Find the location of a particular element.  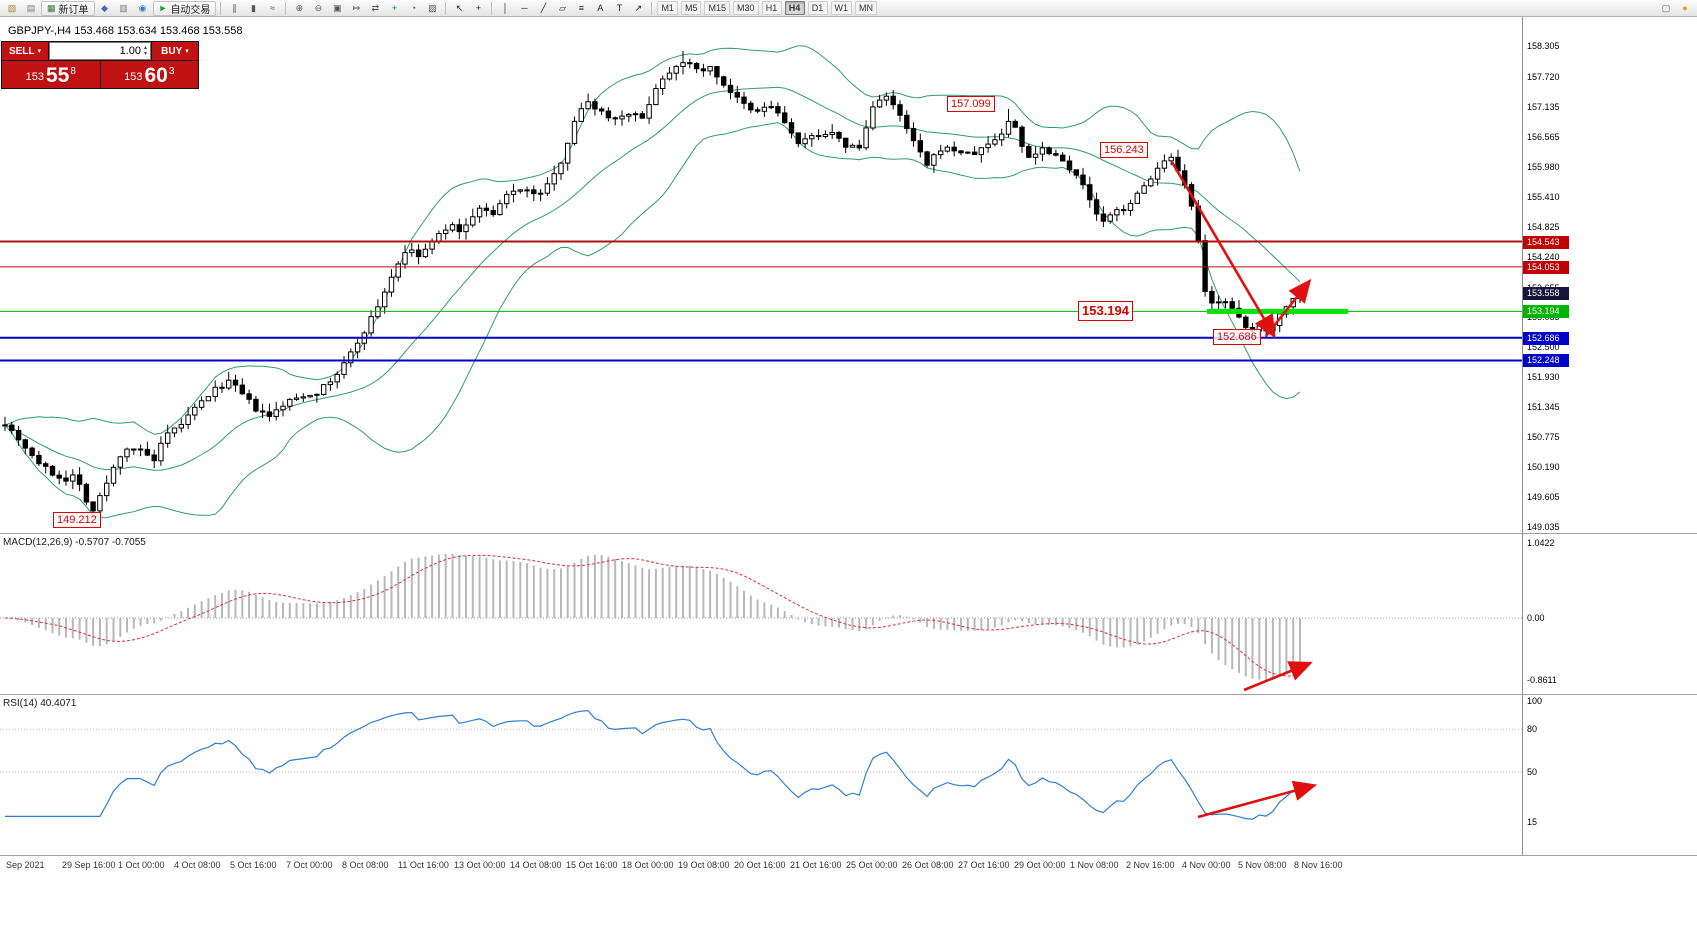

time-axis-label: 5 Nov 08:00 is located at coordinates (1262, 865).